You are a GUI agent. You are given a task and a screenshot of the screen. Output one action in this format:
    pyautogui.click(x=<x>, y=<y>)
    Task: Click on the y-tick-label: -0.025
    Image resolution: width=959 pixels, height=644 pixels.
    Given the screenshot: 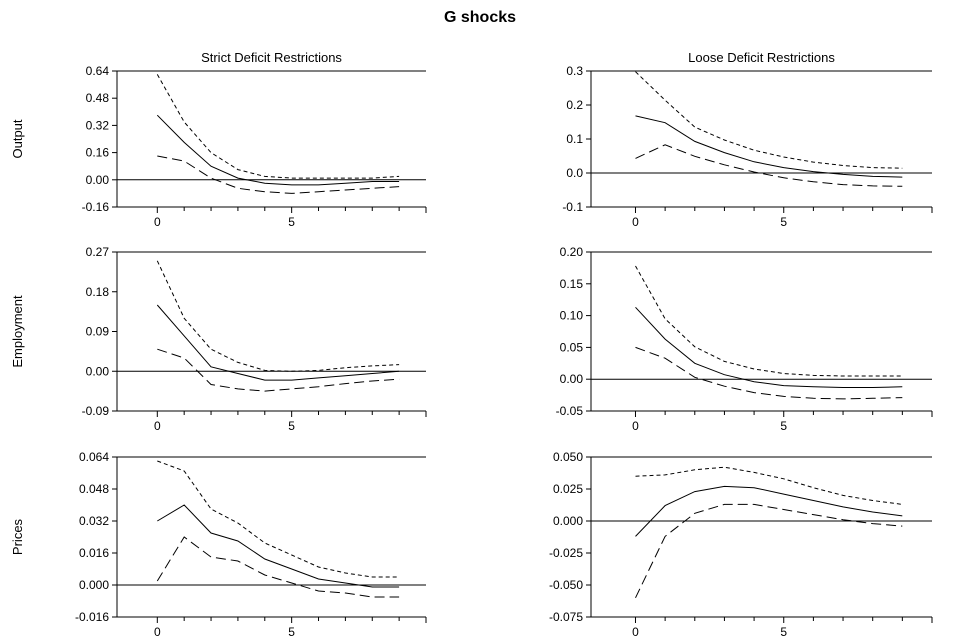 What is the action you would take?
    pyautogui.click(x=566, y=553)
    